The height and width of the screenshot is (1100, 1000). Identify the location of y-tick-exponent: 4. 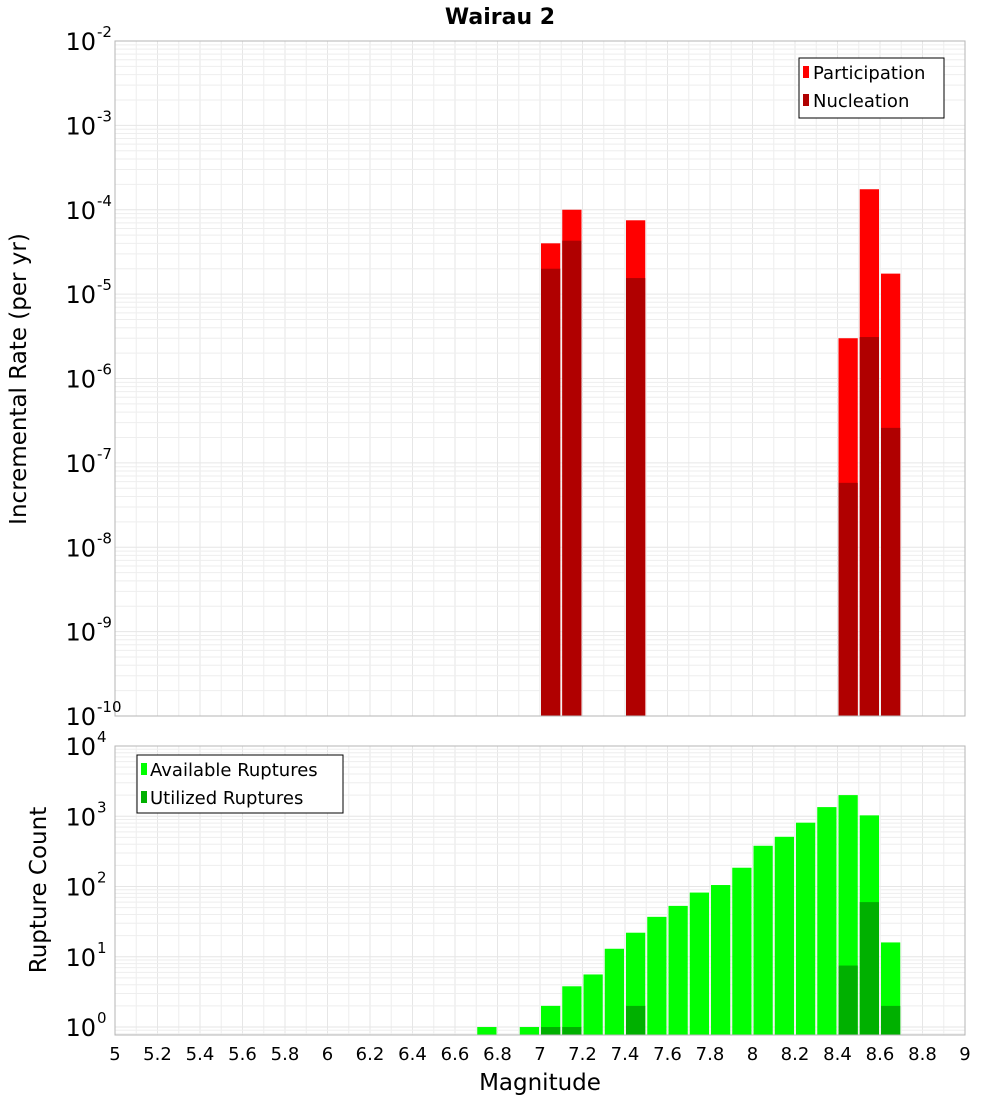
(102, 737).